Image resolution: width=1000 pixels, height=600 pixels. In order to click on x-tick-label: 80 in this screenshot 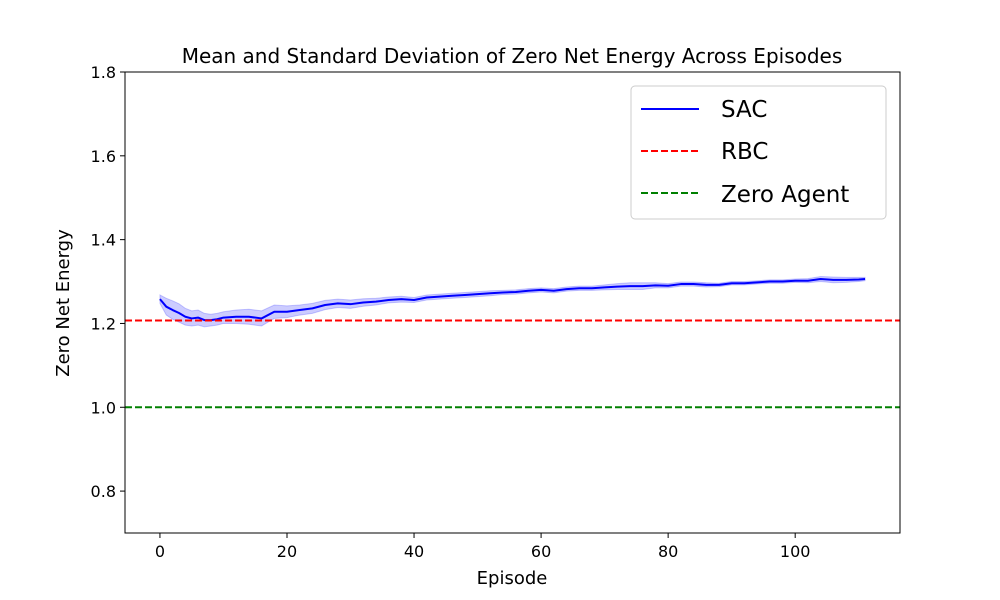, I will do `click(668, 551)`.